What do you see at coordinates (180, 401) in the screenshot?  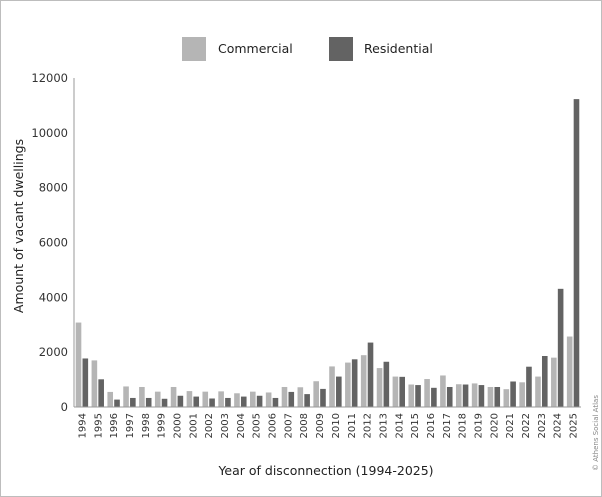 I see `bar-residential-2000` at bounding box center [180, 401].